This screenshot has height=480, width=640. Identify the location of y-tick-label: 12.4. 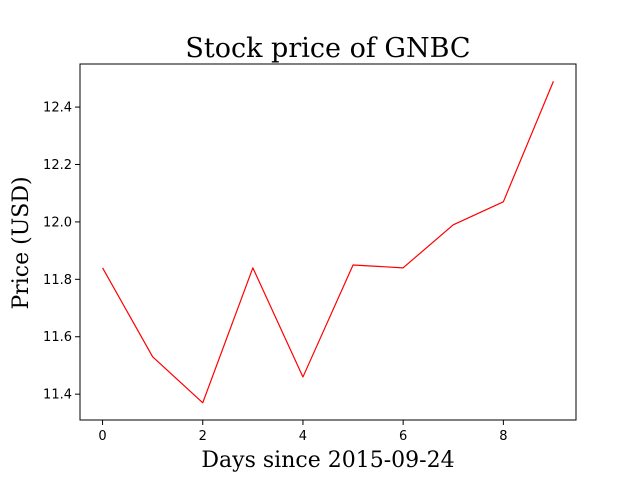
(57, 108).